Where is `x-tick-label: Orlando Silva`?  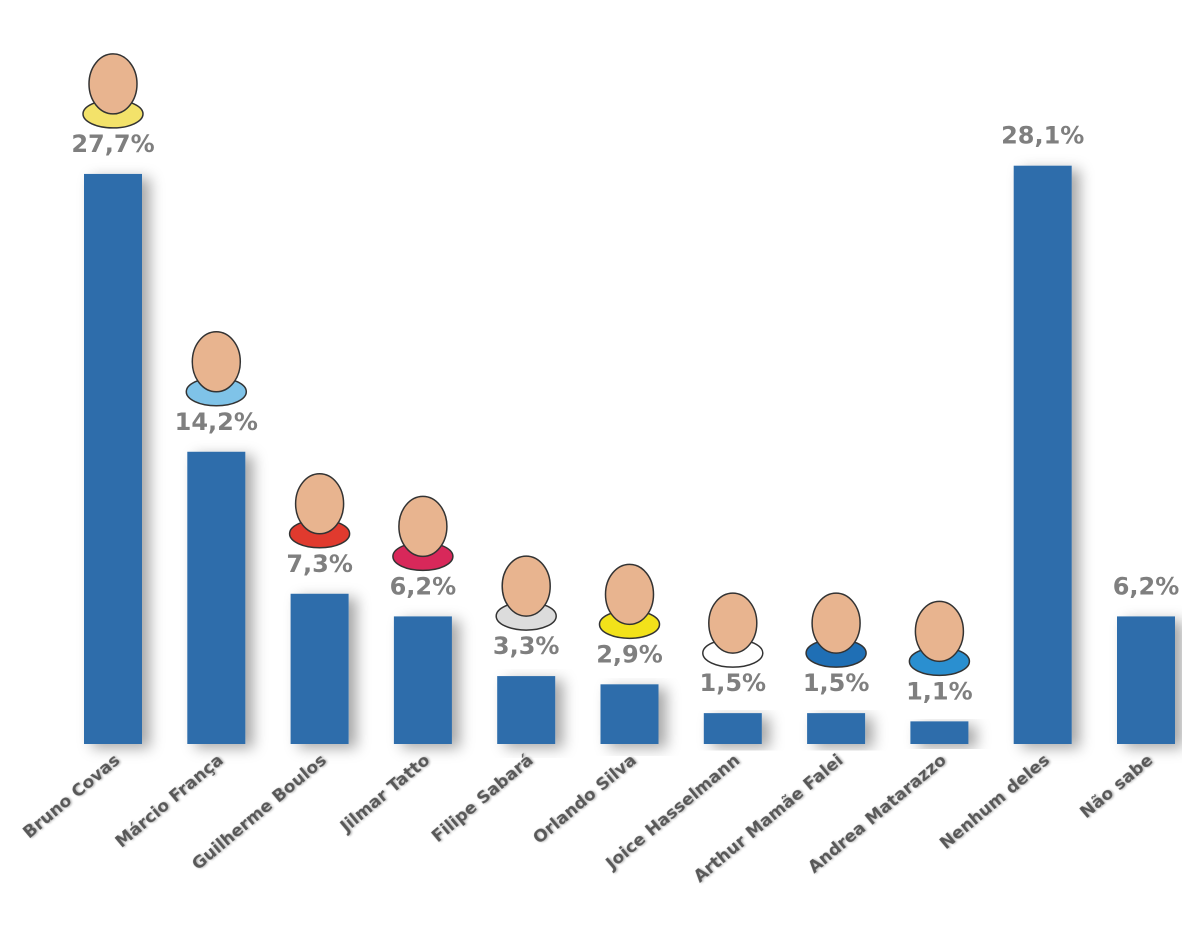 x-tick-label: Orlando Silva is located at coordinates (584, 800).